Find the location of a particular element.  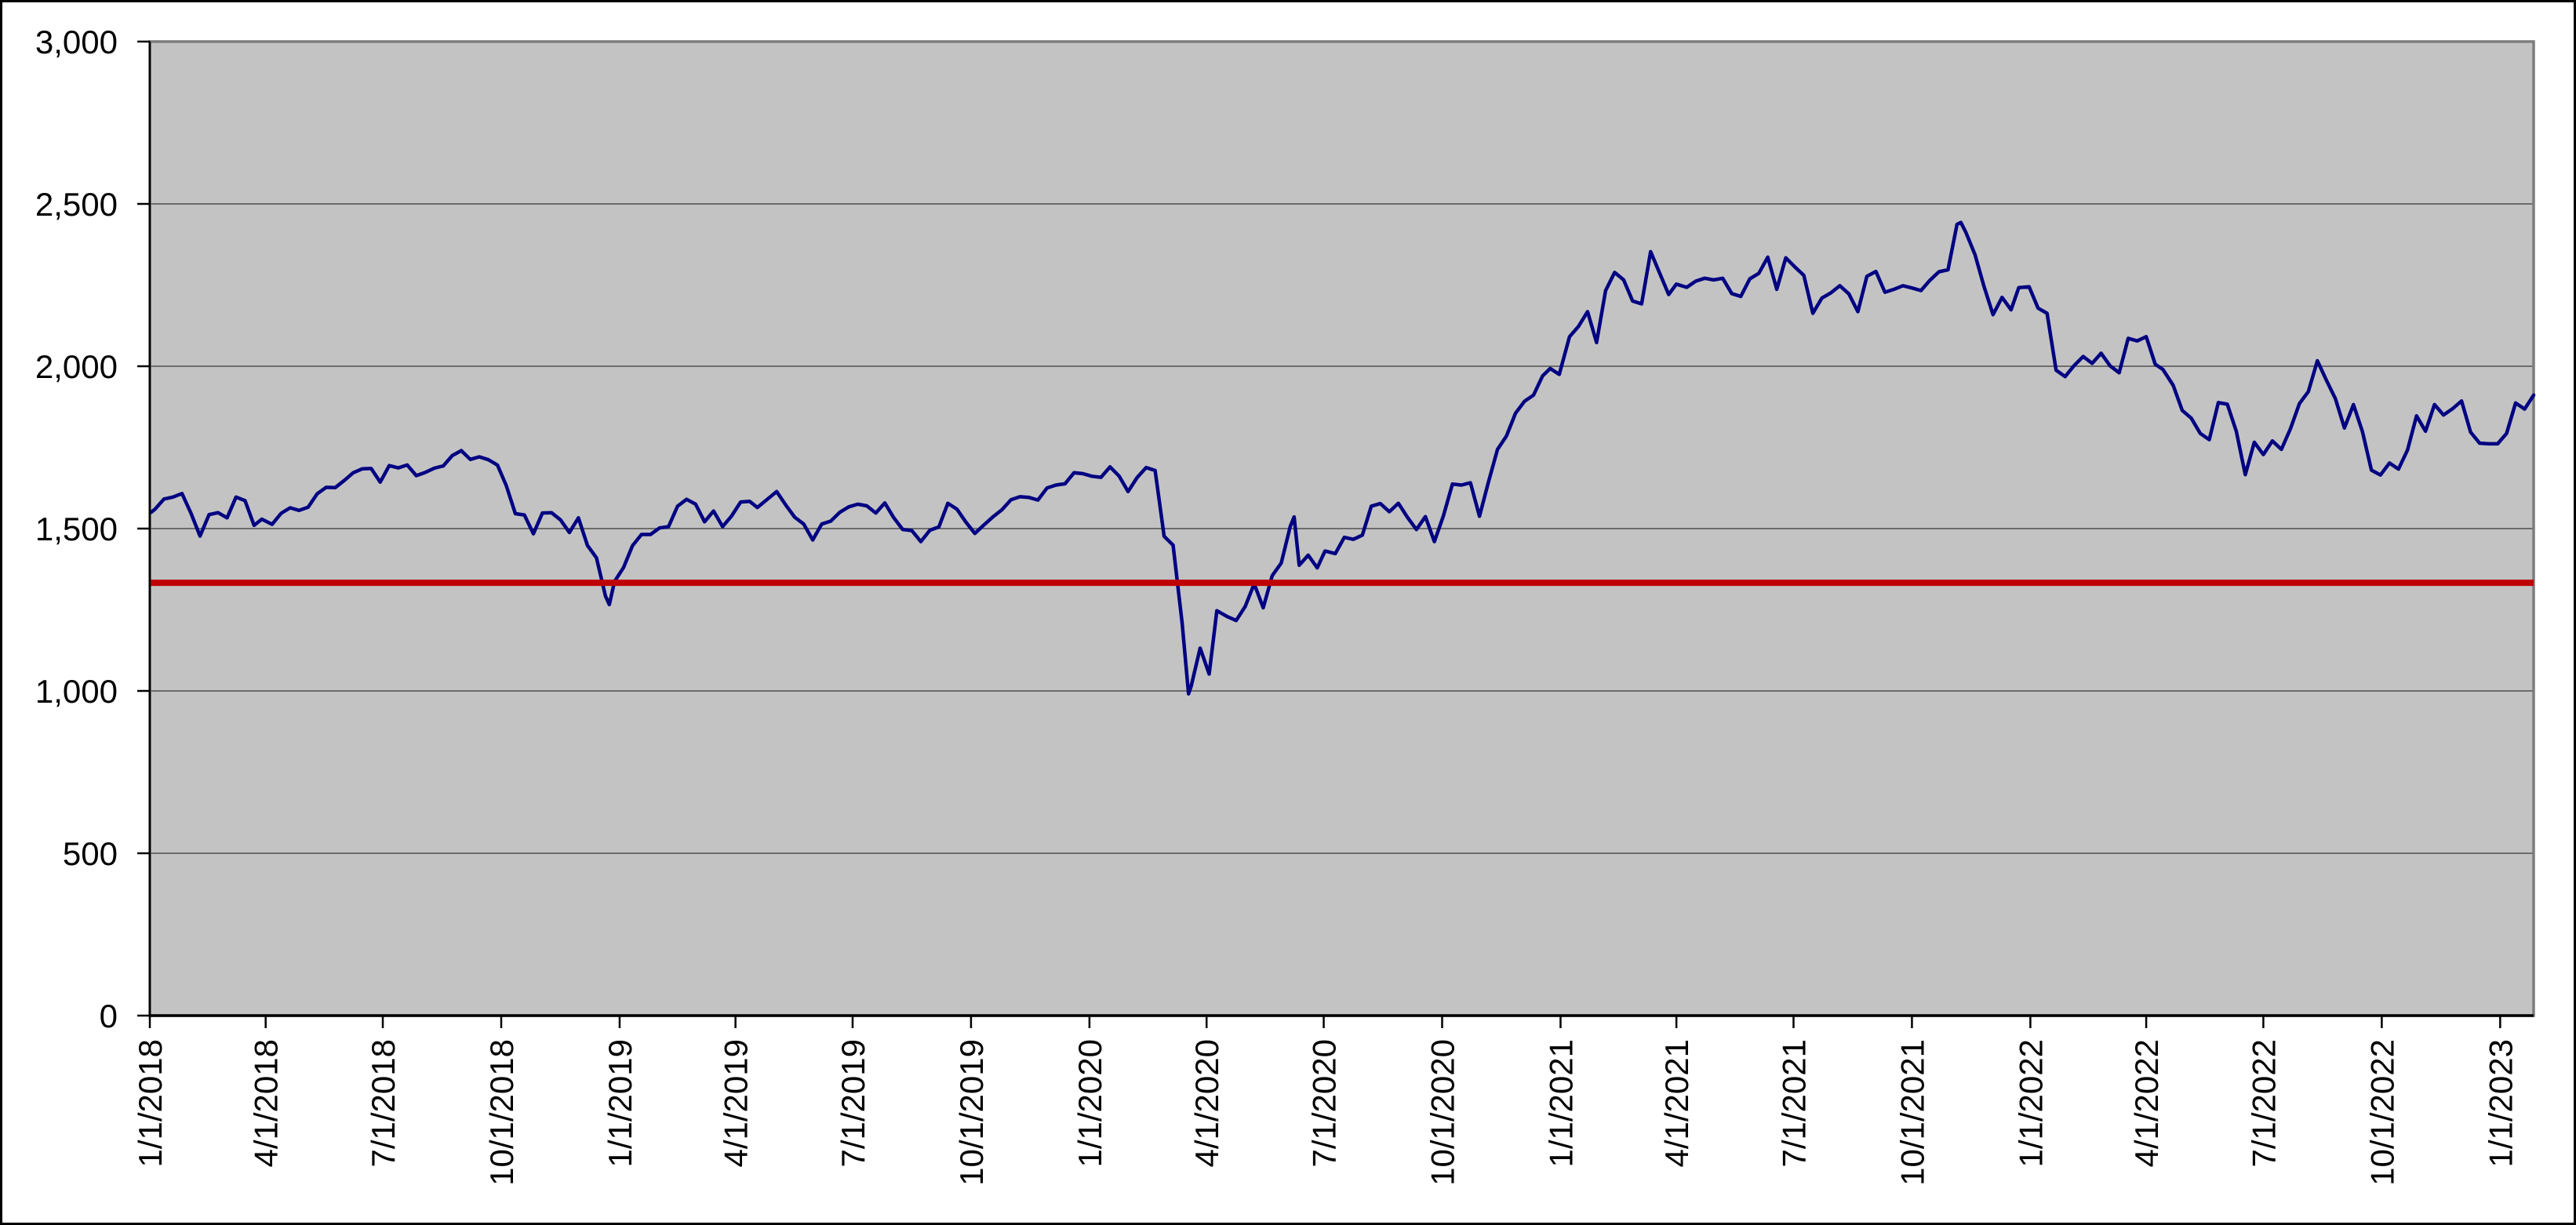

x-axis-label: 1/1/2020 is located at coordinates (1090, 1103).